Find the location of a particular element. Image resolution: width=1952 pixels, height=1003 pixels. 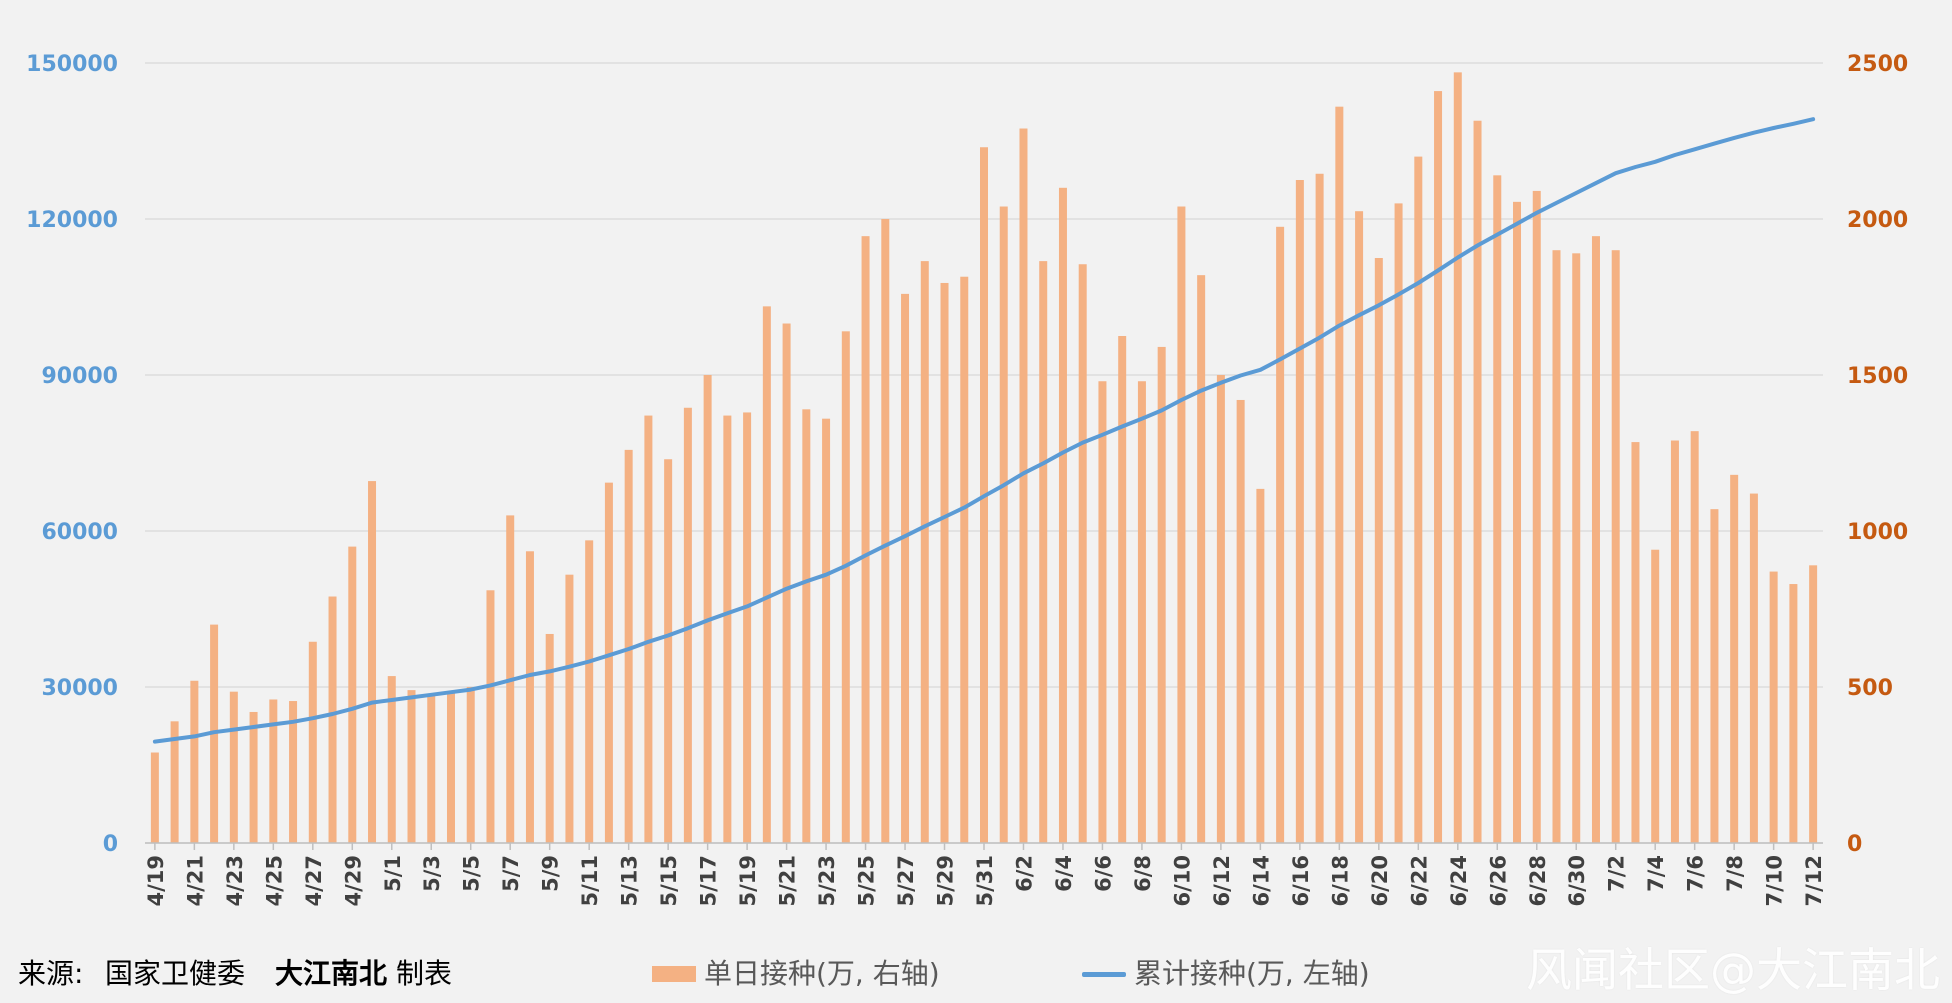

x-tick-label: 5/9 is located at coordinates (551, 873).